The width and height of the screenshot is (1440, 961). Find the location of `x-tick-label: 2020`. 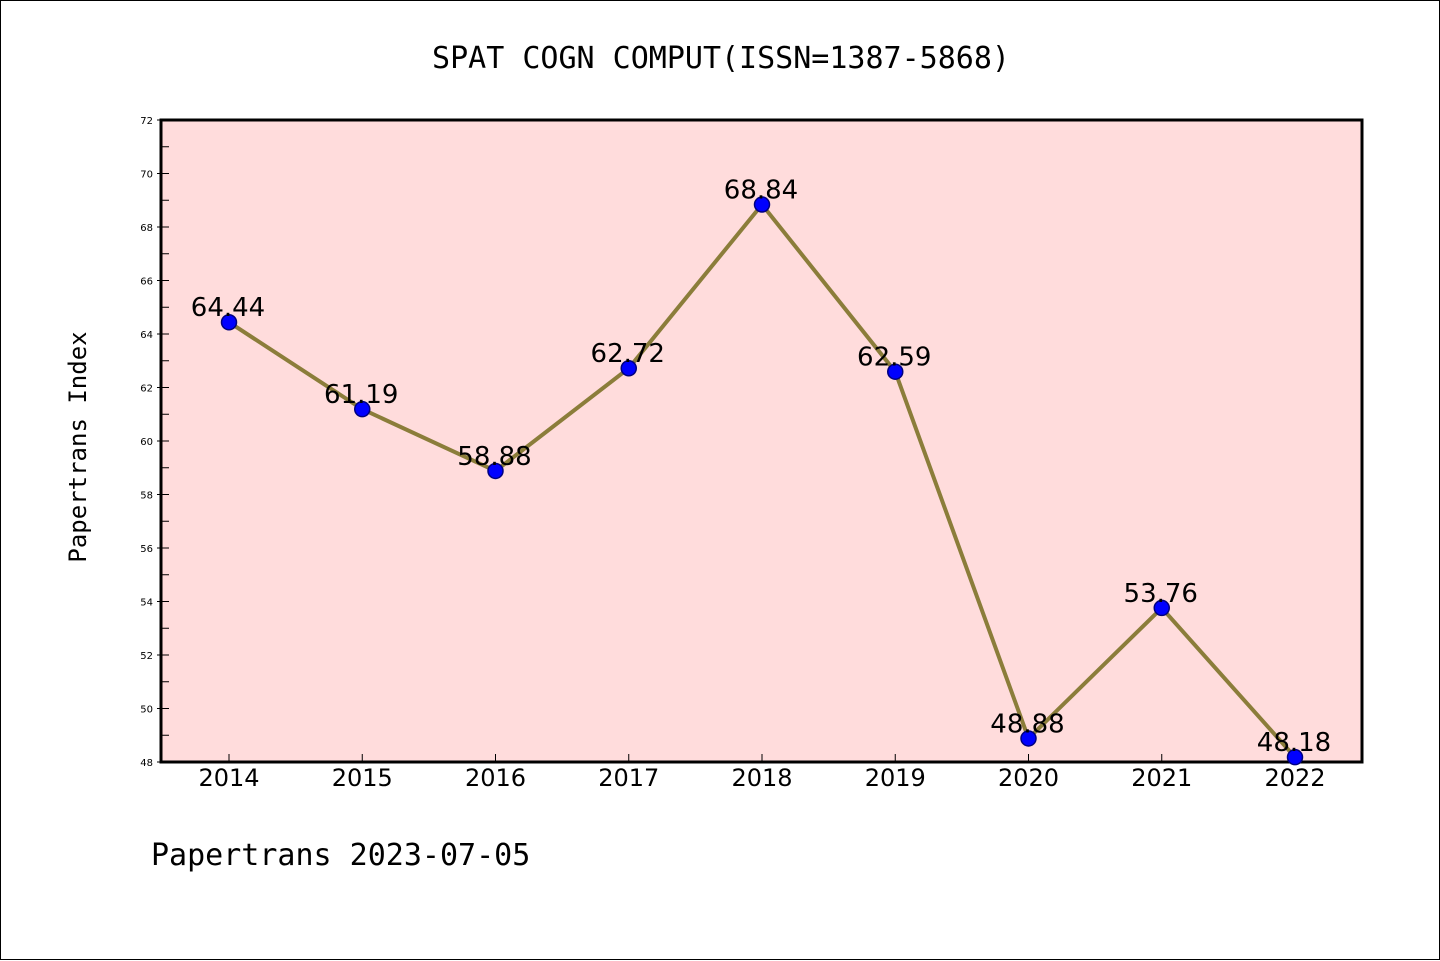

x-tick-label: 2020 is located at coordinates (1028, 778).